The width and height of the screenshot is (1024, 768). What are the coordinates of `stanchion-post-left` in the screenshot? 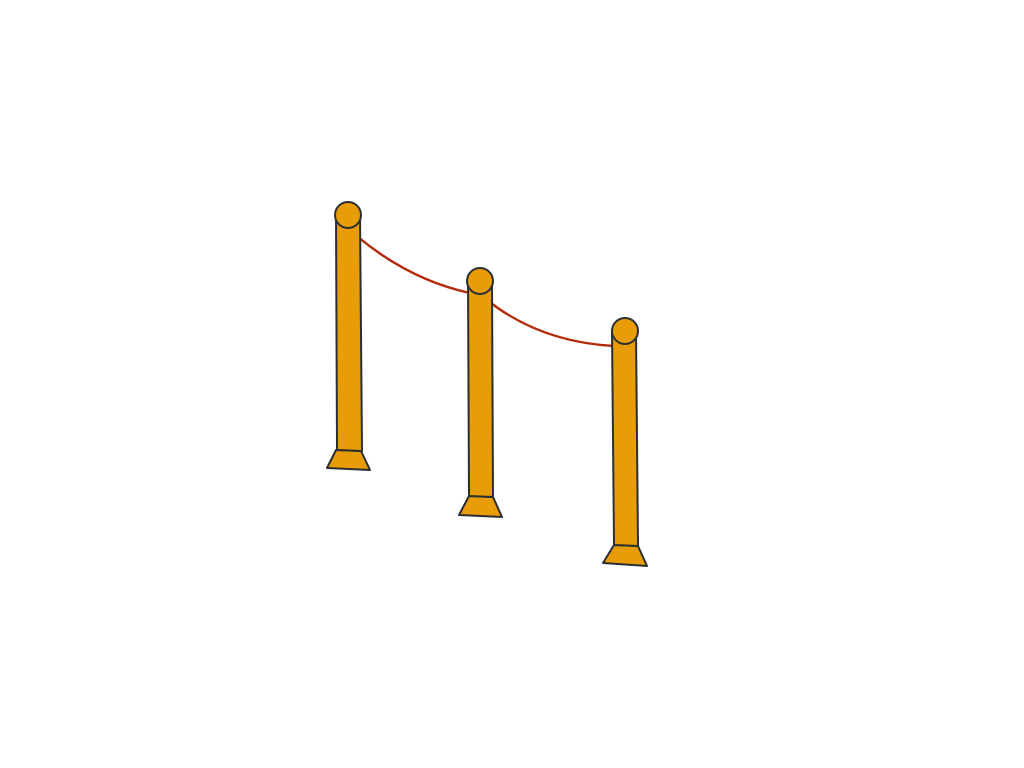 It's located at (348, 336).